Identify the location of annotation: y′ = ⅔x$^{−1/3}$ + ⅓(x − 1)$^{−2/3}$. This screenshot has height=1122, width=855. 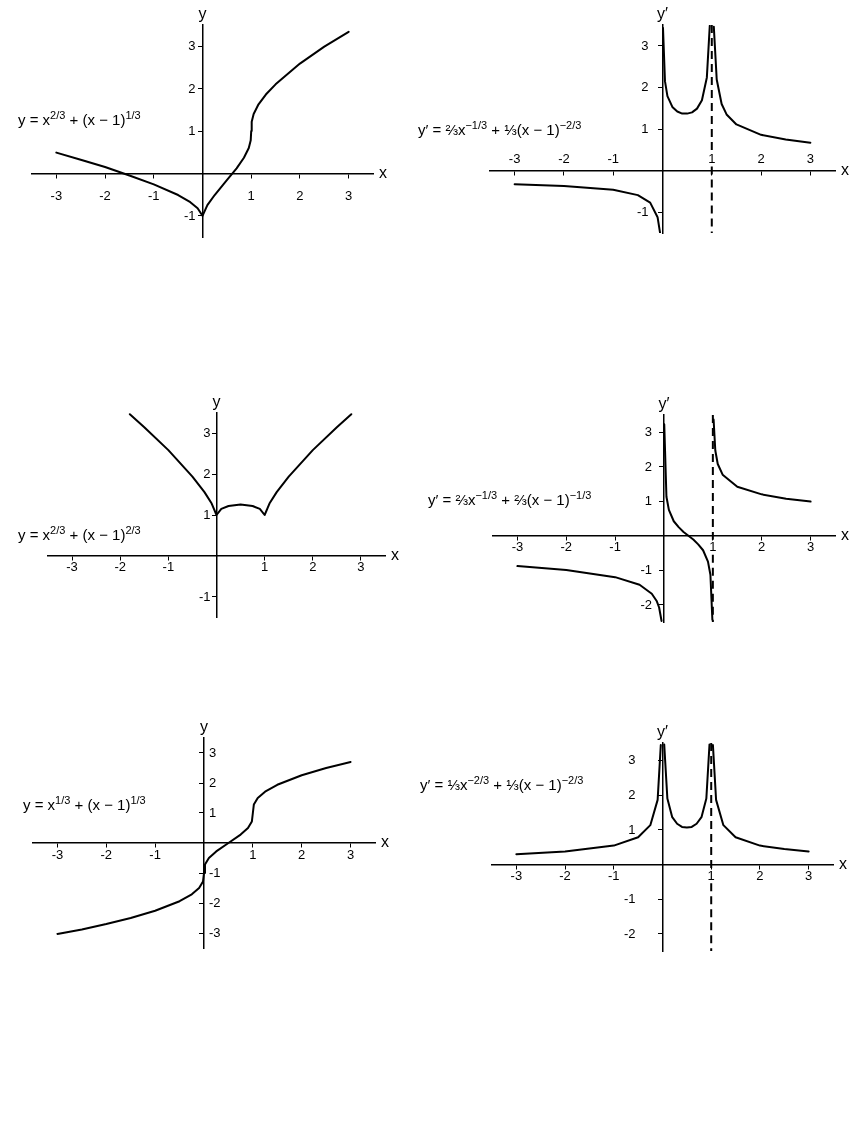
(500, 128).